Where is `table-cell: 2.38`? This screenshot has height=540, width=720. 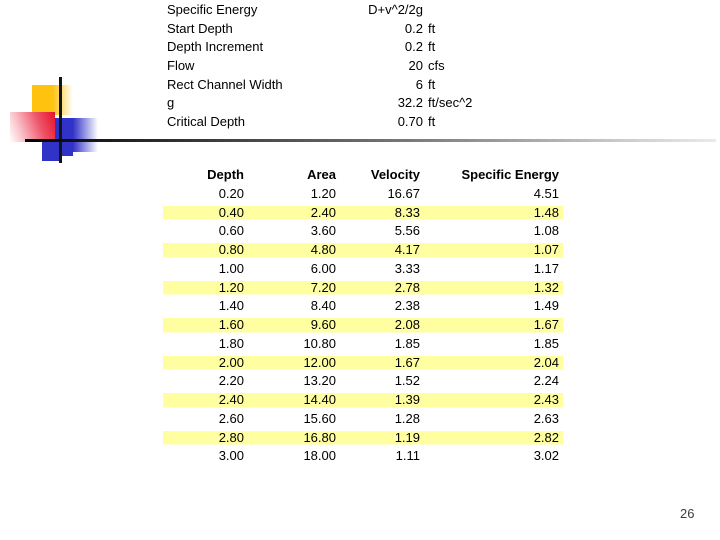 table-cell: 2.38 is located at coordinates (407, 306).